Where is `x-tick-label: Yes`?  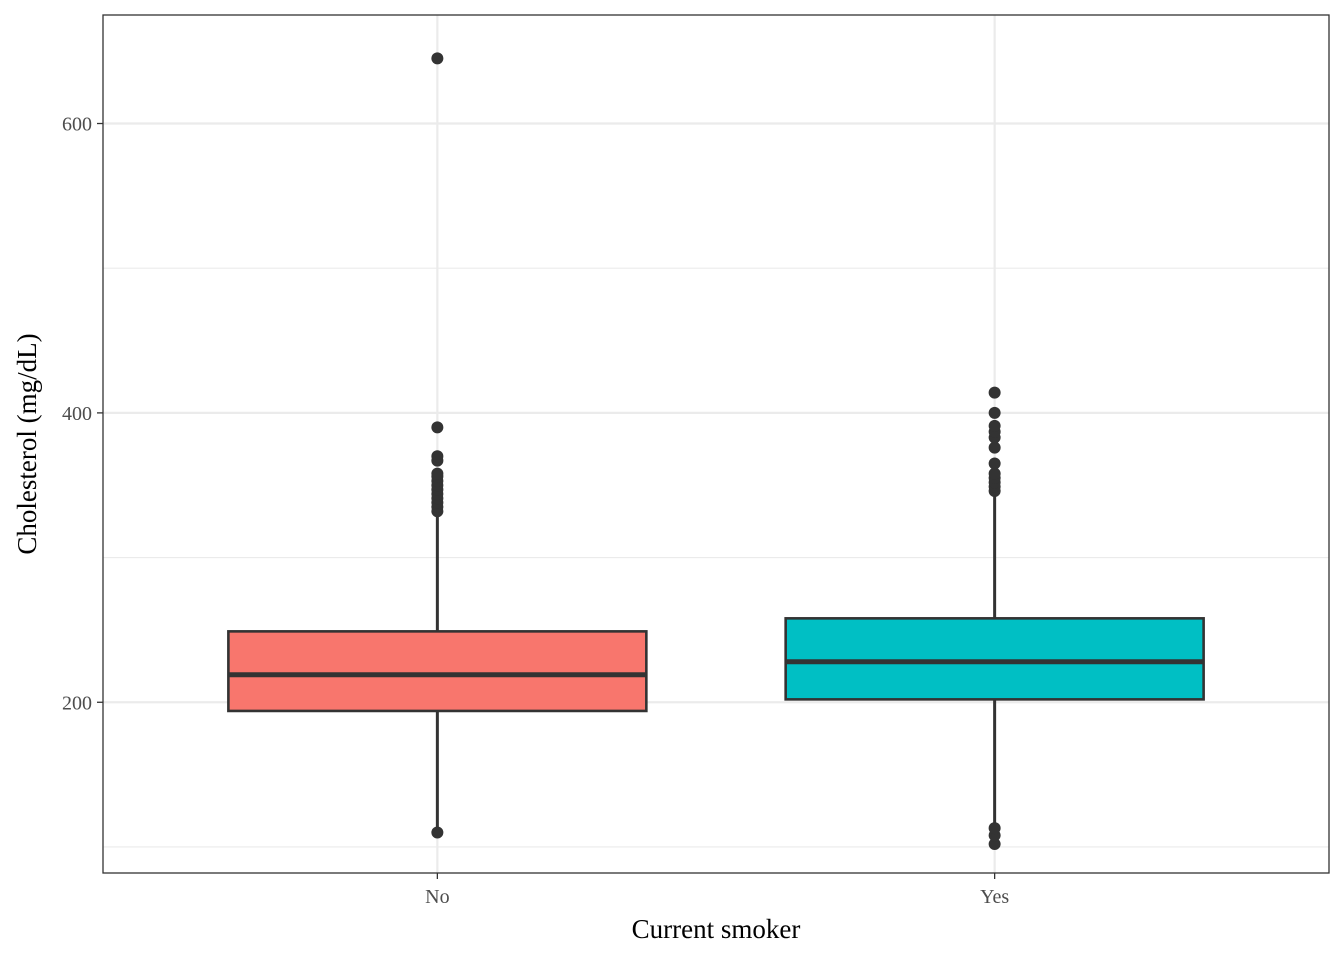 x-tick-label: Yes is located at coordinates (994, 897).